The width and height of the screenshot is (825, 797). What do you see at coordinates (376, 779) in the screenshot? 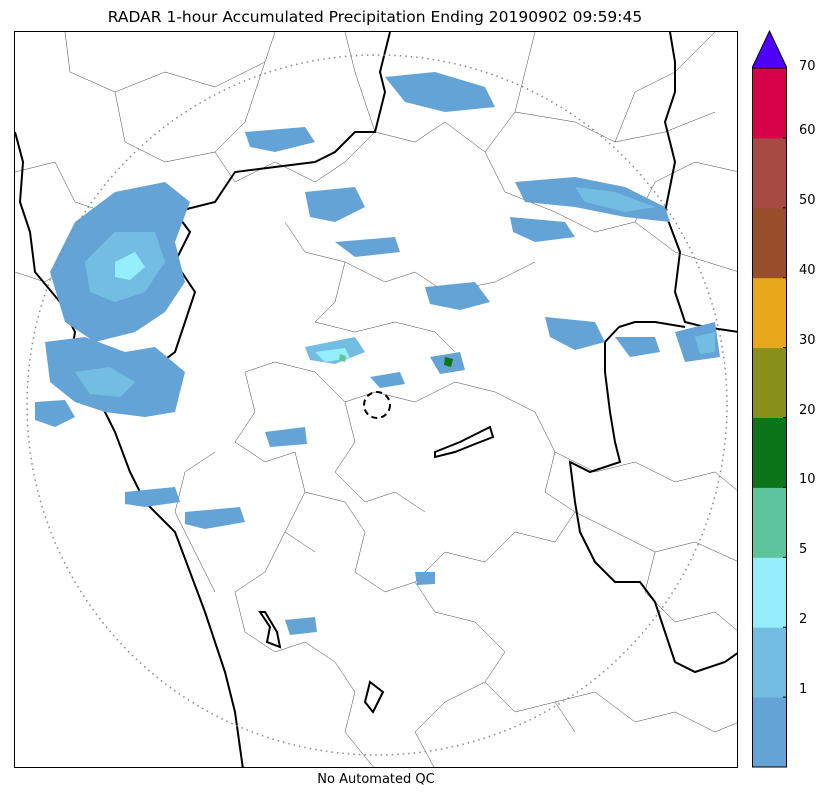
I see `qc-note: No Automated QC` at bounding box center [376, 779].